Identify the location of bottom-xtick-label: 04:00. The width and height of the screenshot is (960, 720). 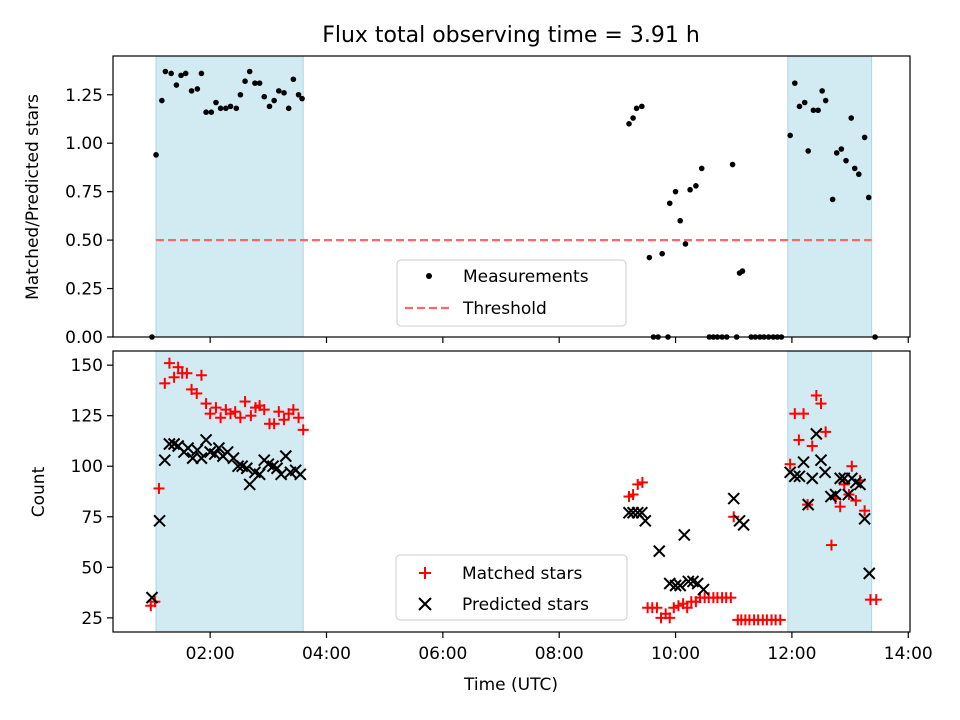
(326, 654).